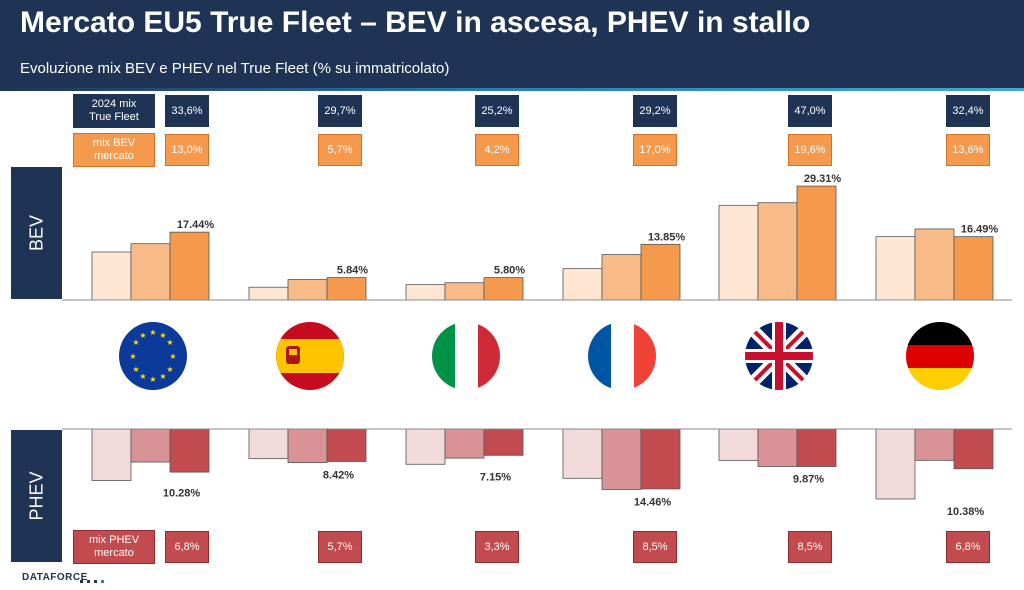  What do you see at coordinates (497, 111) in the screenshot?
I see `true-fleet-mix-box: 25,2%` at bounding box center [497, 111].